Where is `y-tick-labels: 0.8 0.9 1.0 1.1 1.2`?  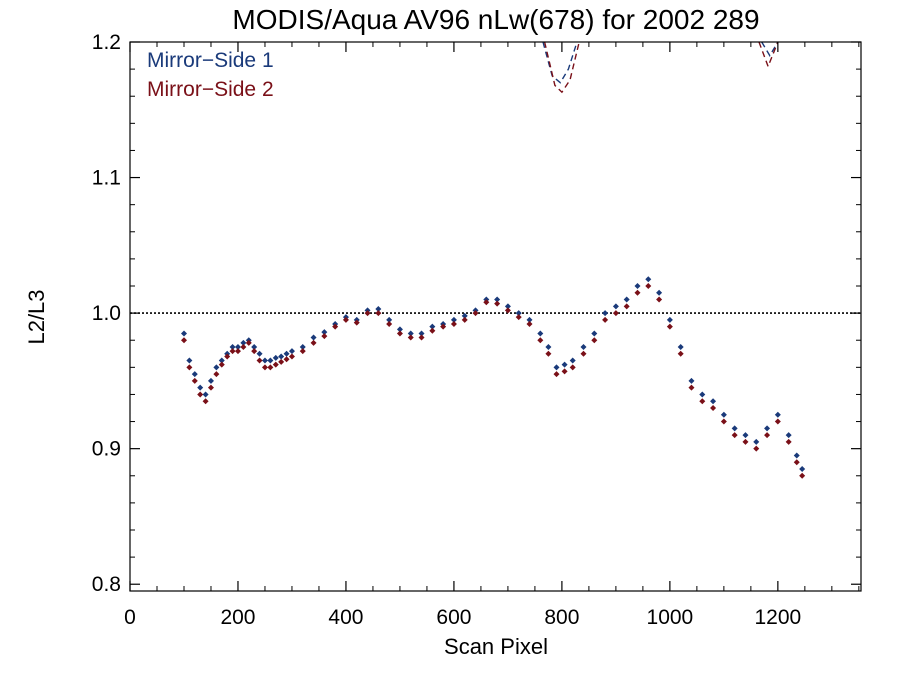 y-tick-labels: 0.8 0.9 1.0 1.1 1.2 is located at coordinates (106, 313).